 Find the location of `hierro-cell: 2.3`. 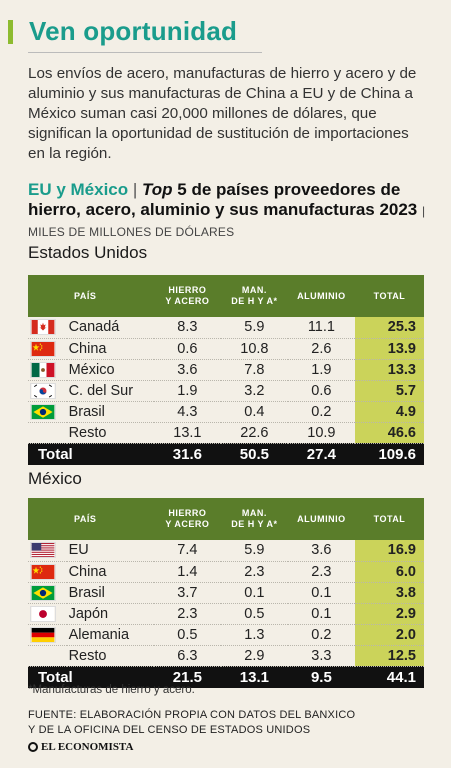

hierro-cell: 2.3 is located at coordinates (187, 613).